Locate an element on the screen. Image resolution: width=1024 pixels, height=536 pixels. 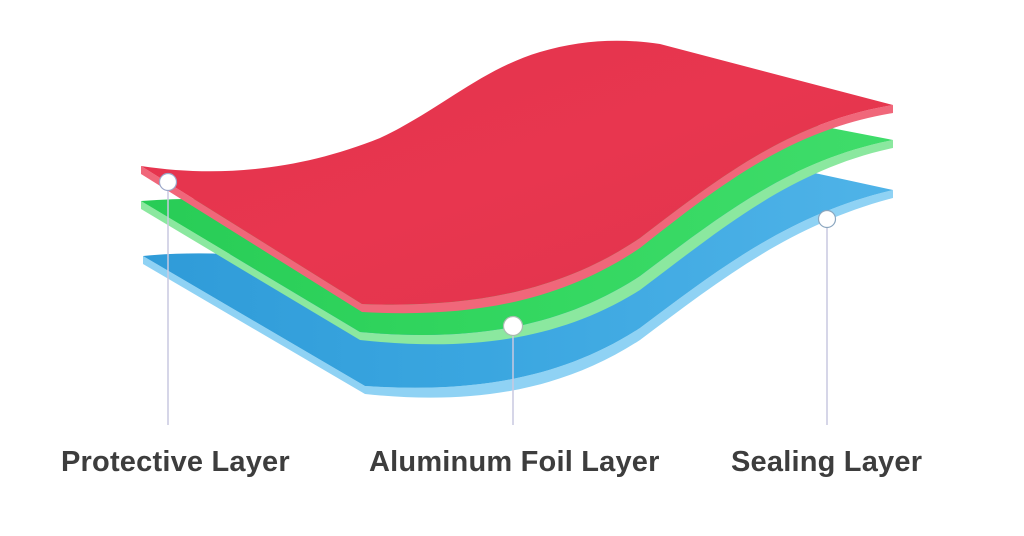
protective-marker is located at coordinates (168, 182).